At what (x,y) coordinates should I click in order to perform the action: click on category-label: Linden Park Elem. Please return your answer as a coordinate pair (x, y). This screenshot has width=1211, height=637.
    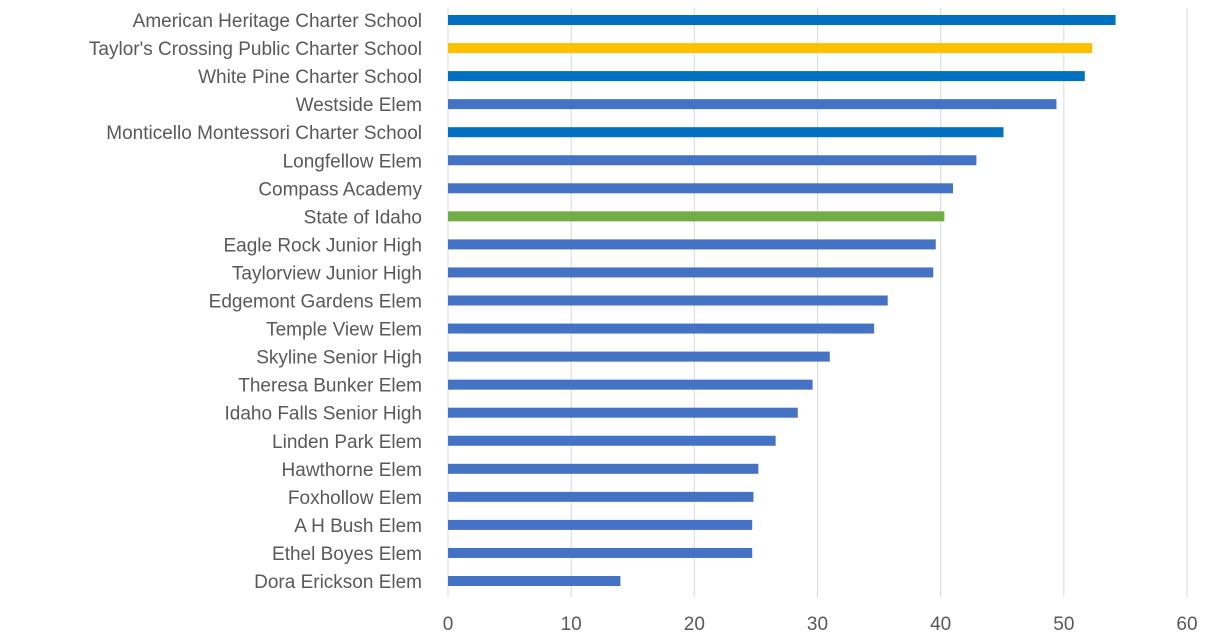
    Looking at the image, I should click on (347, 442).